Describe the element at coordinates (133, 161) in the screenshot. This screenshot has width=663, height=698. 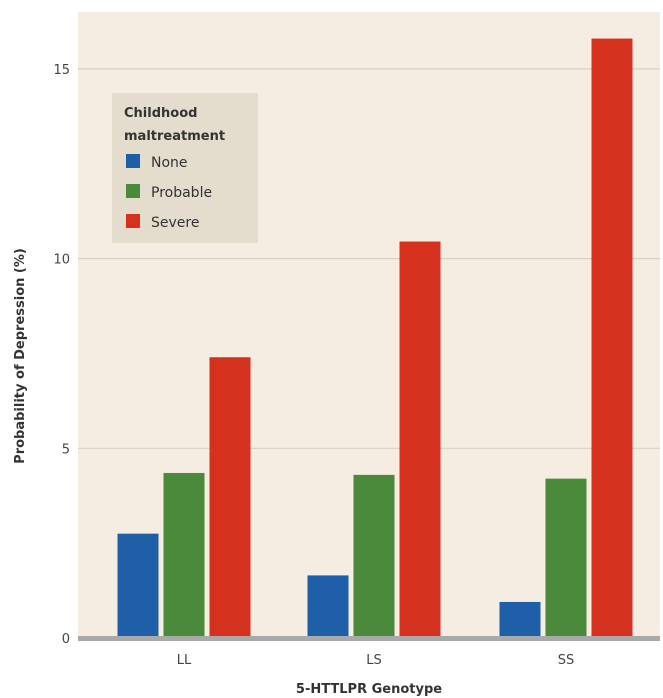
I see `legend-swatch-none` at that location.